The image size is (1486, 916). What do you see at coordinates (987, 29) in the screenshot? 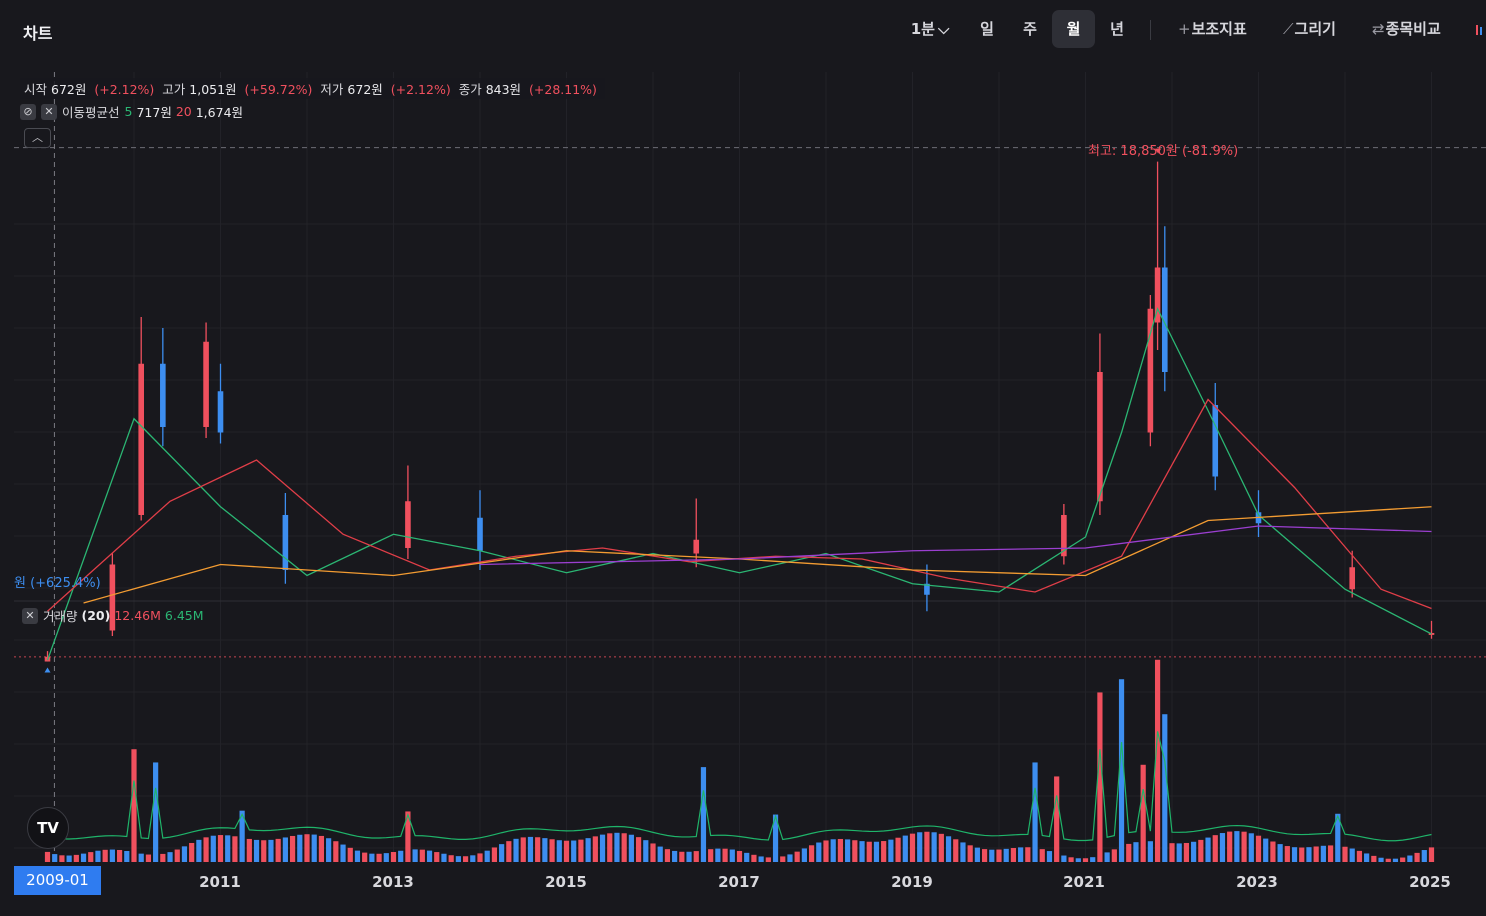
I see `tab-day: 일` at bounding box center [987, 29].